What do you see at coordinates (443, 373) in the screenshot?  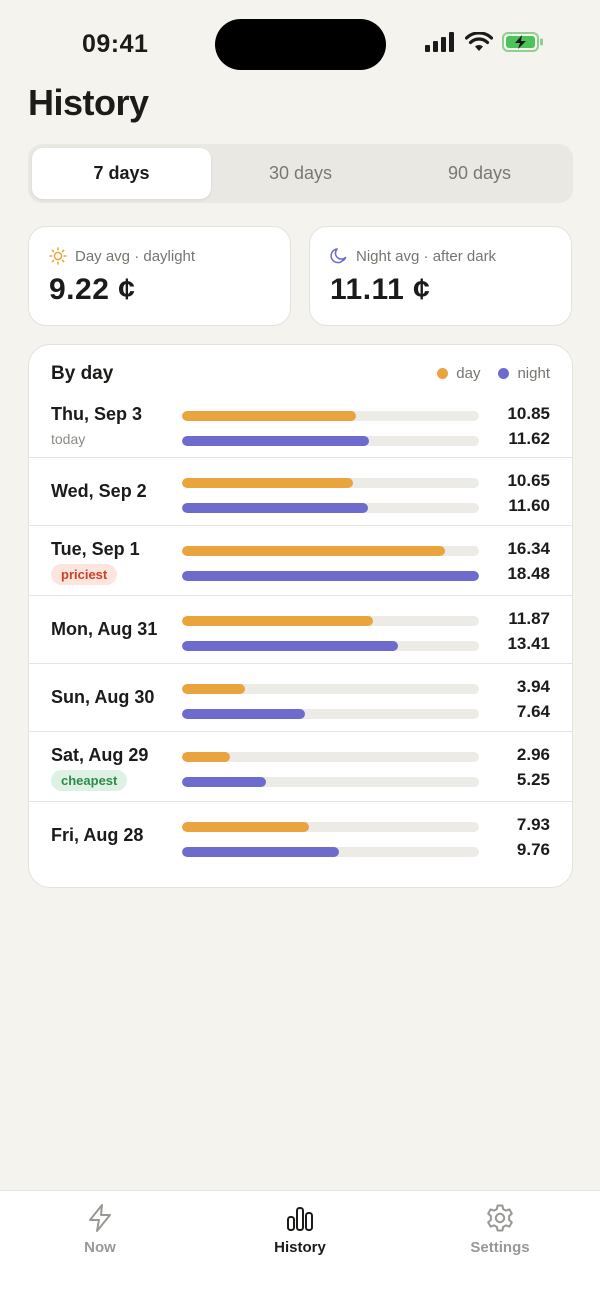 I see `legend-day-dot` at bounding box center [443, 373].